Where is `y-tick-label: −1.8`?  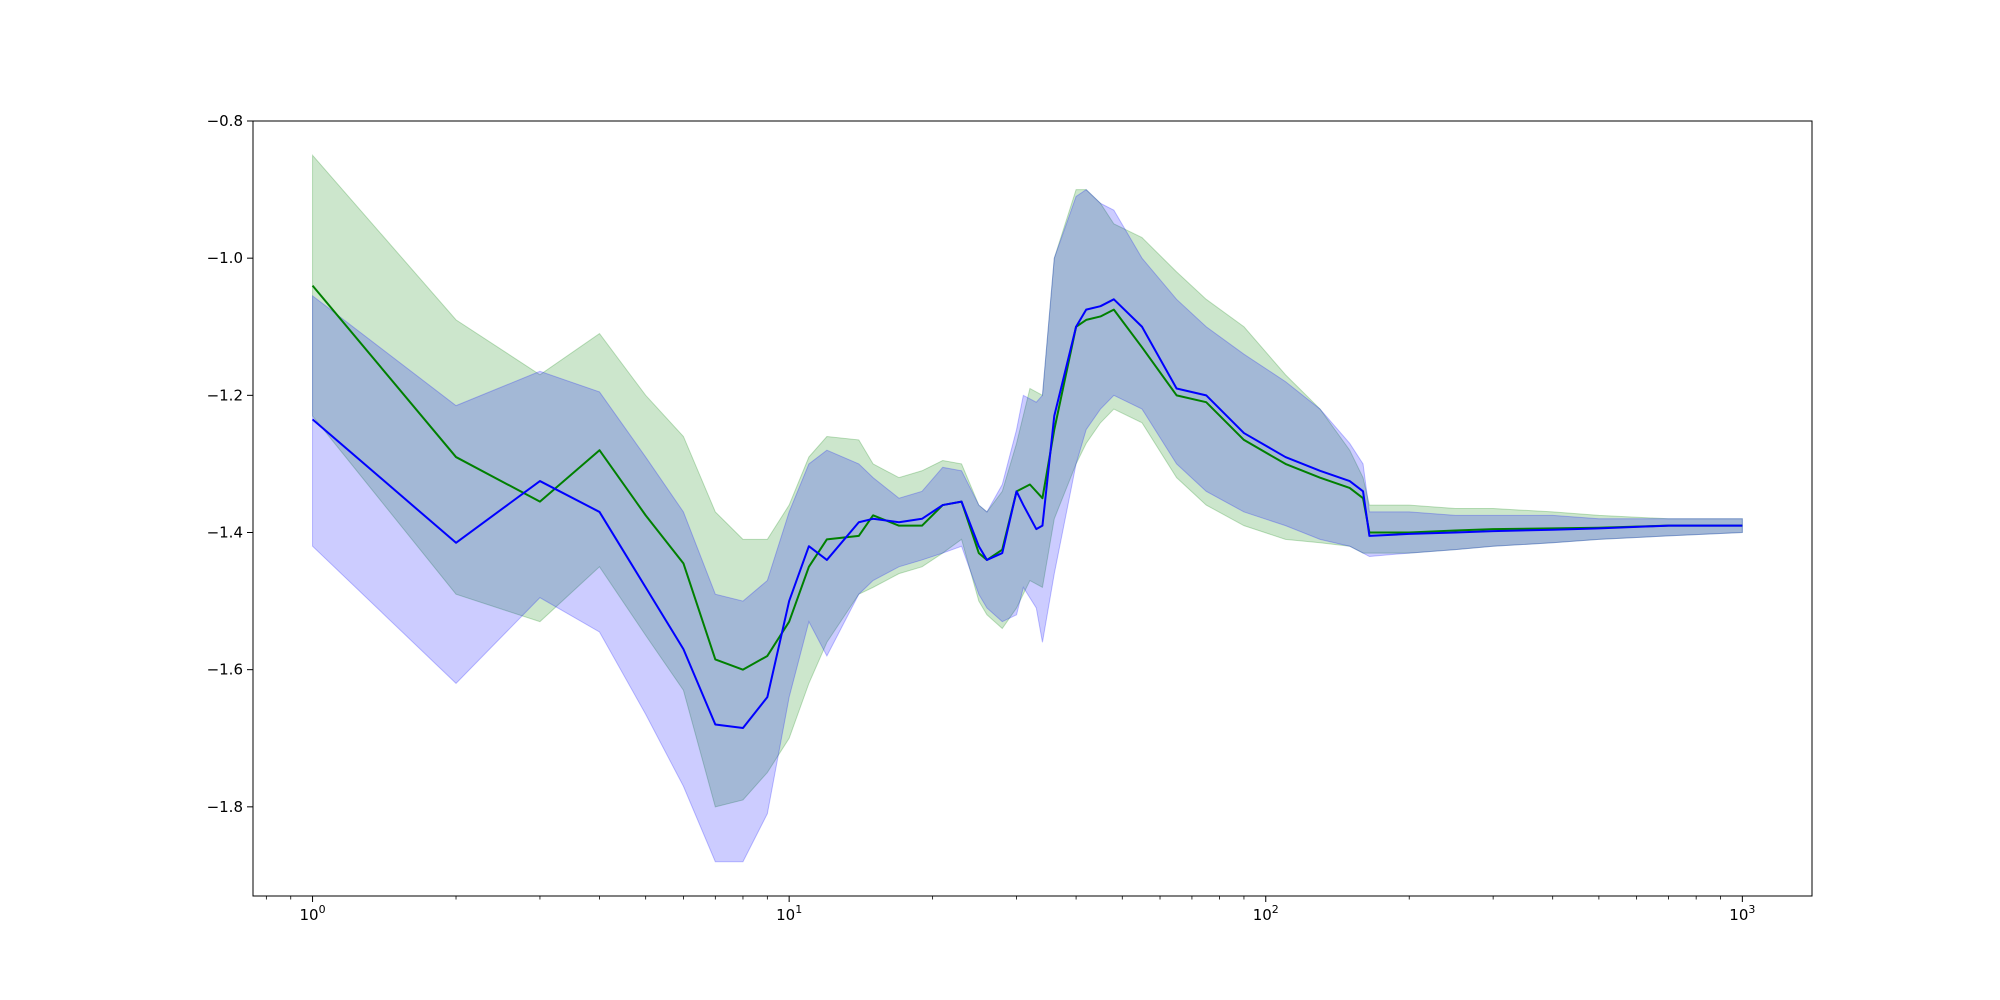
y-tick-label: −1.8 is located at coordinates (225, 807).